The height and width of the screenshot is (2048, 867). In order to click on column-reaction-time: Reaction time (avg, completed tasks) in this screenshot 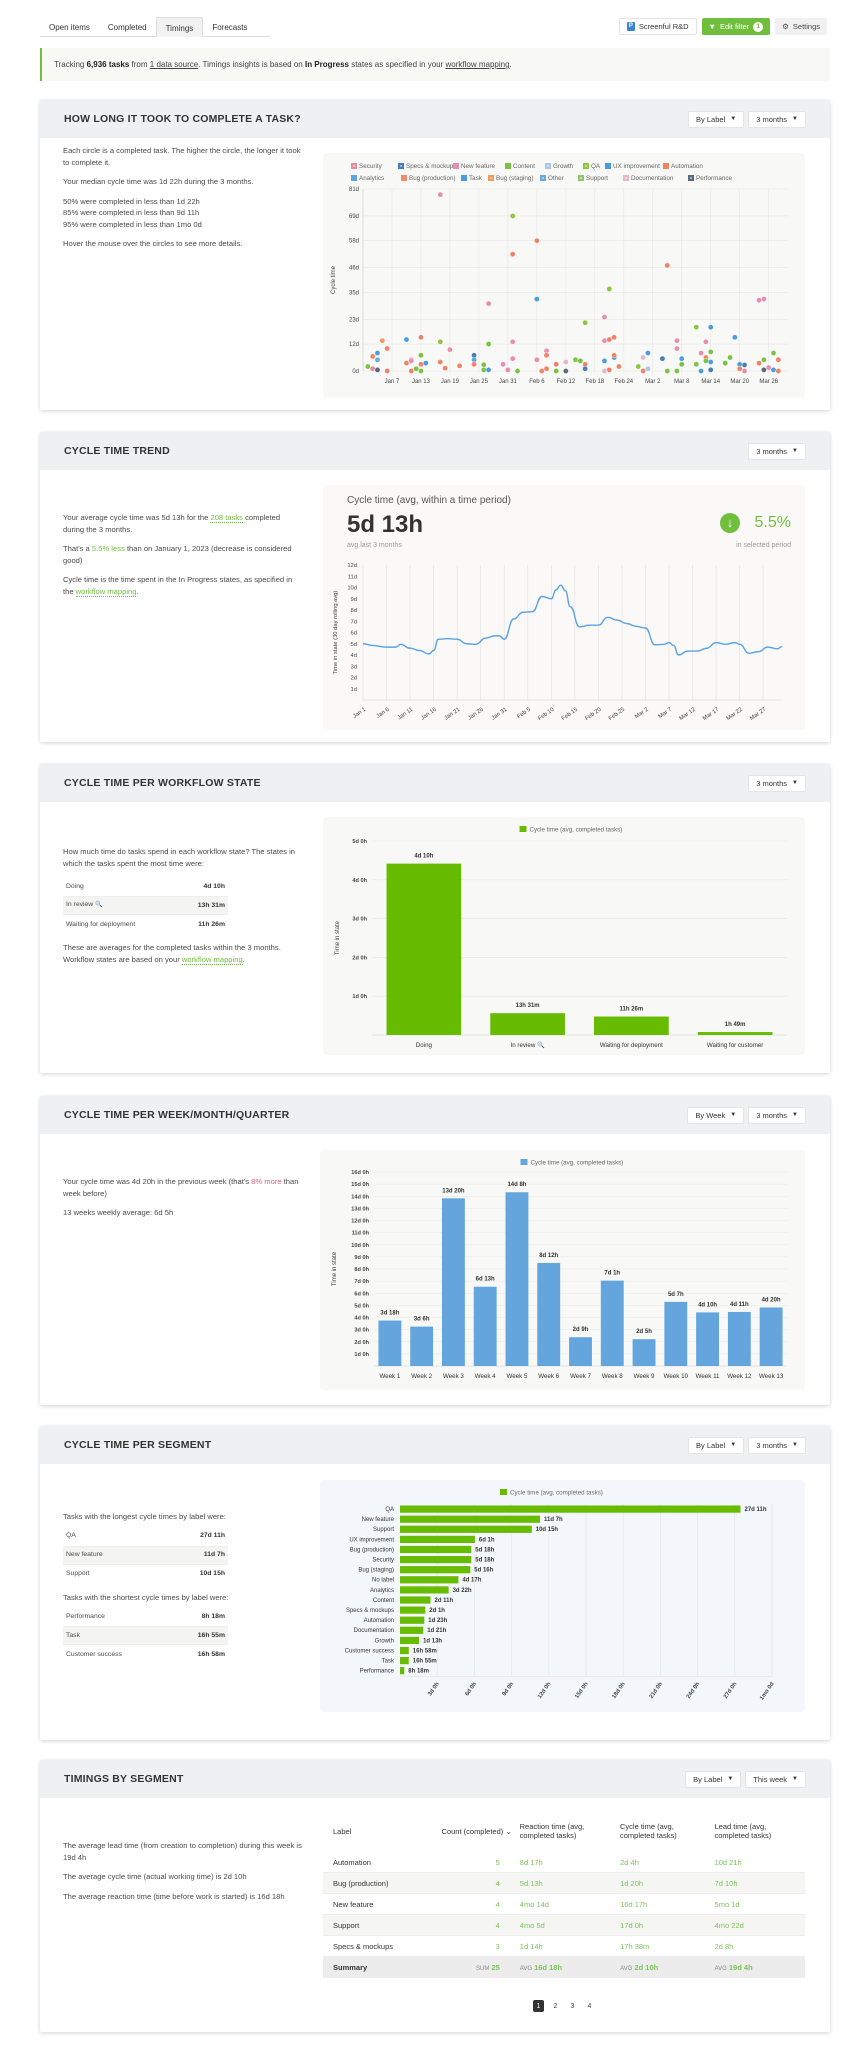, I will do `click(552, 1831)`.